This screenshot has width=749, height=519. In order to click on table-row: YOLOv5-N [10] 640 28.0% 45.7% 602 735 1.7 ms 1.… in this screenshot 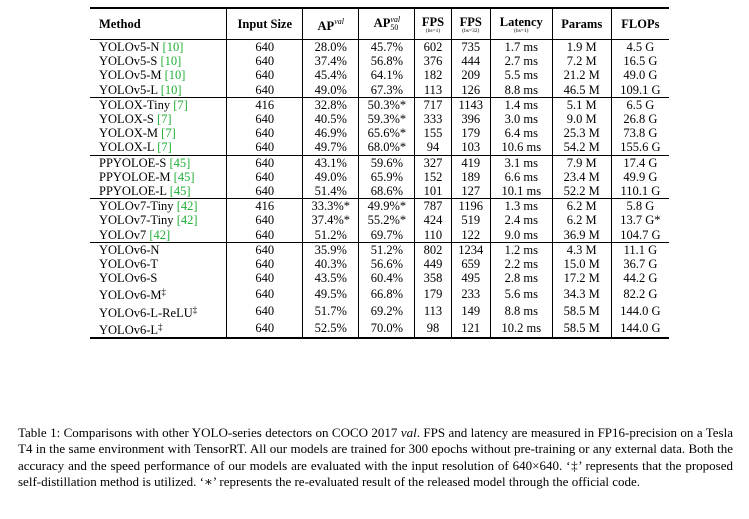, I will do `click(379, 47)`.